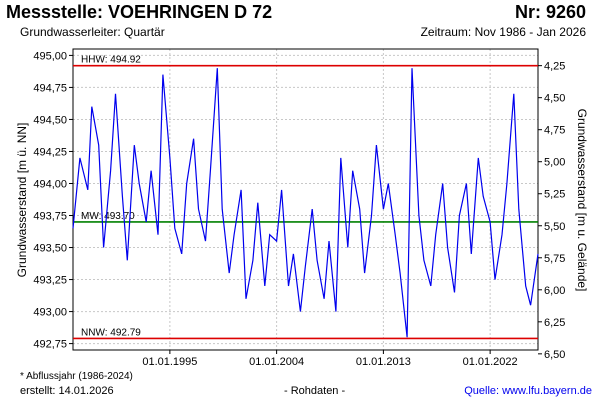  Describe the element at coordinates (554, 291) in the screenshot. I see `right-tick-label: 6,00` at that location.